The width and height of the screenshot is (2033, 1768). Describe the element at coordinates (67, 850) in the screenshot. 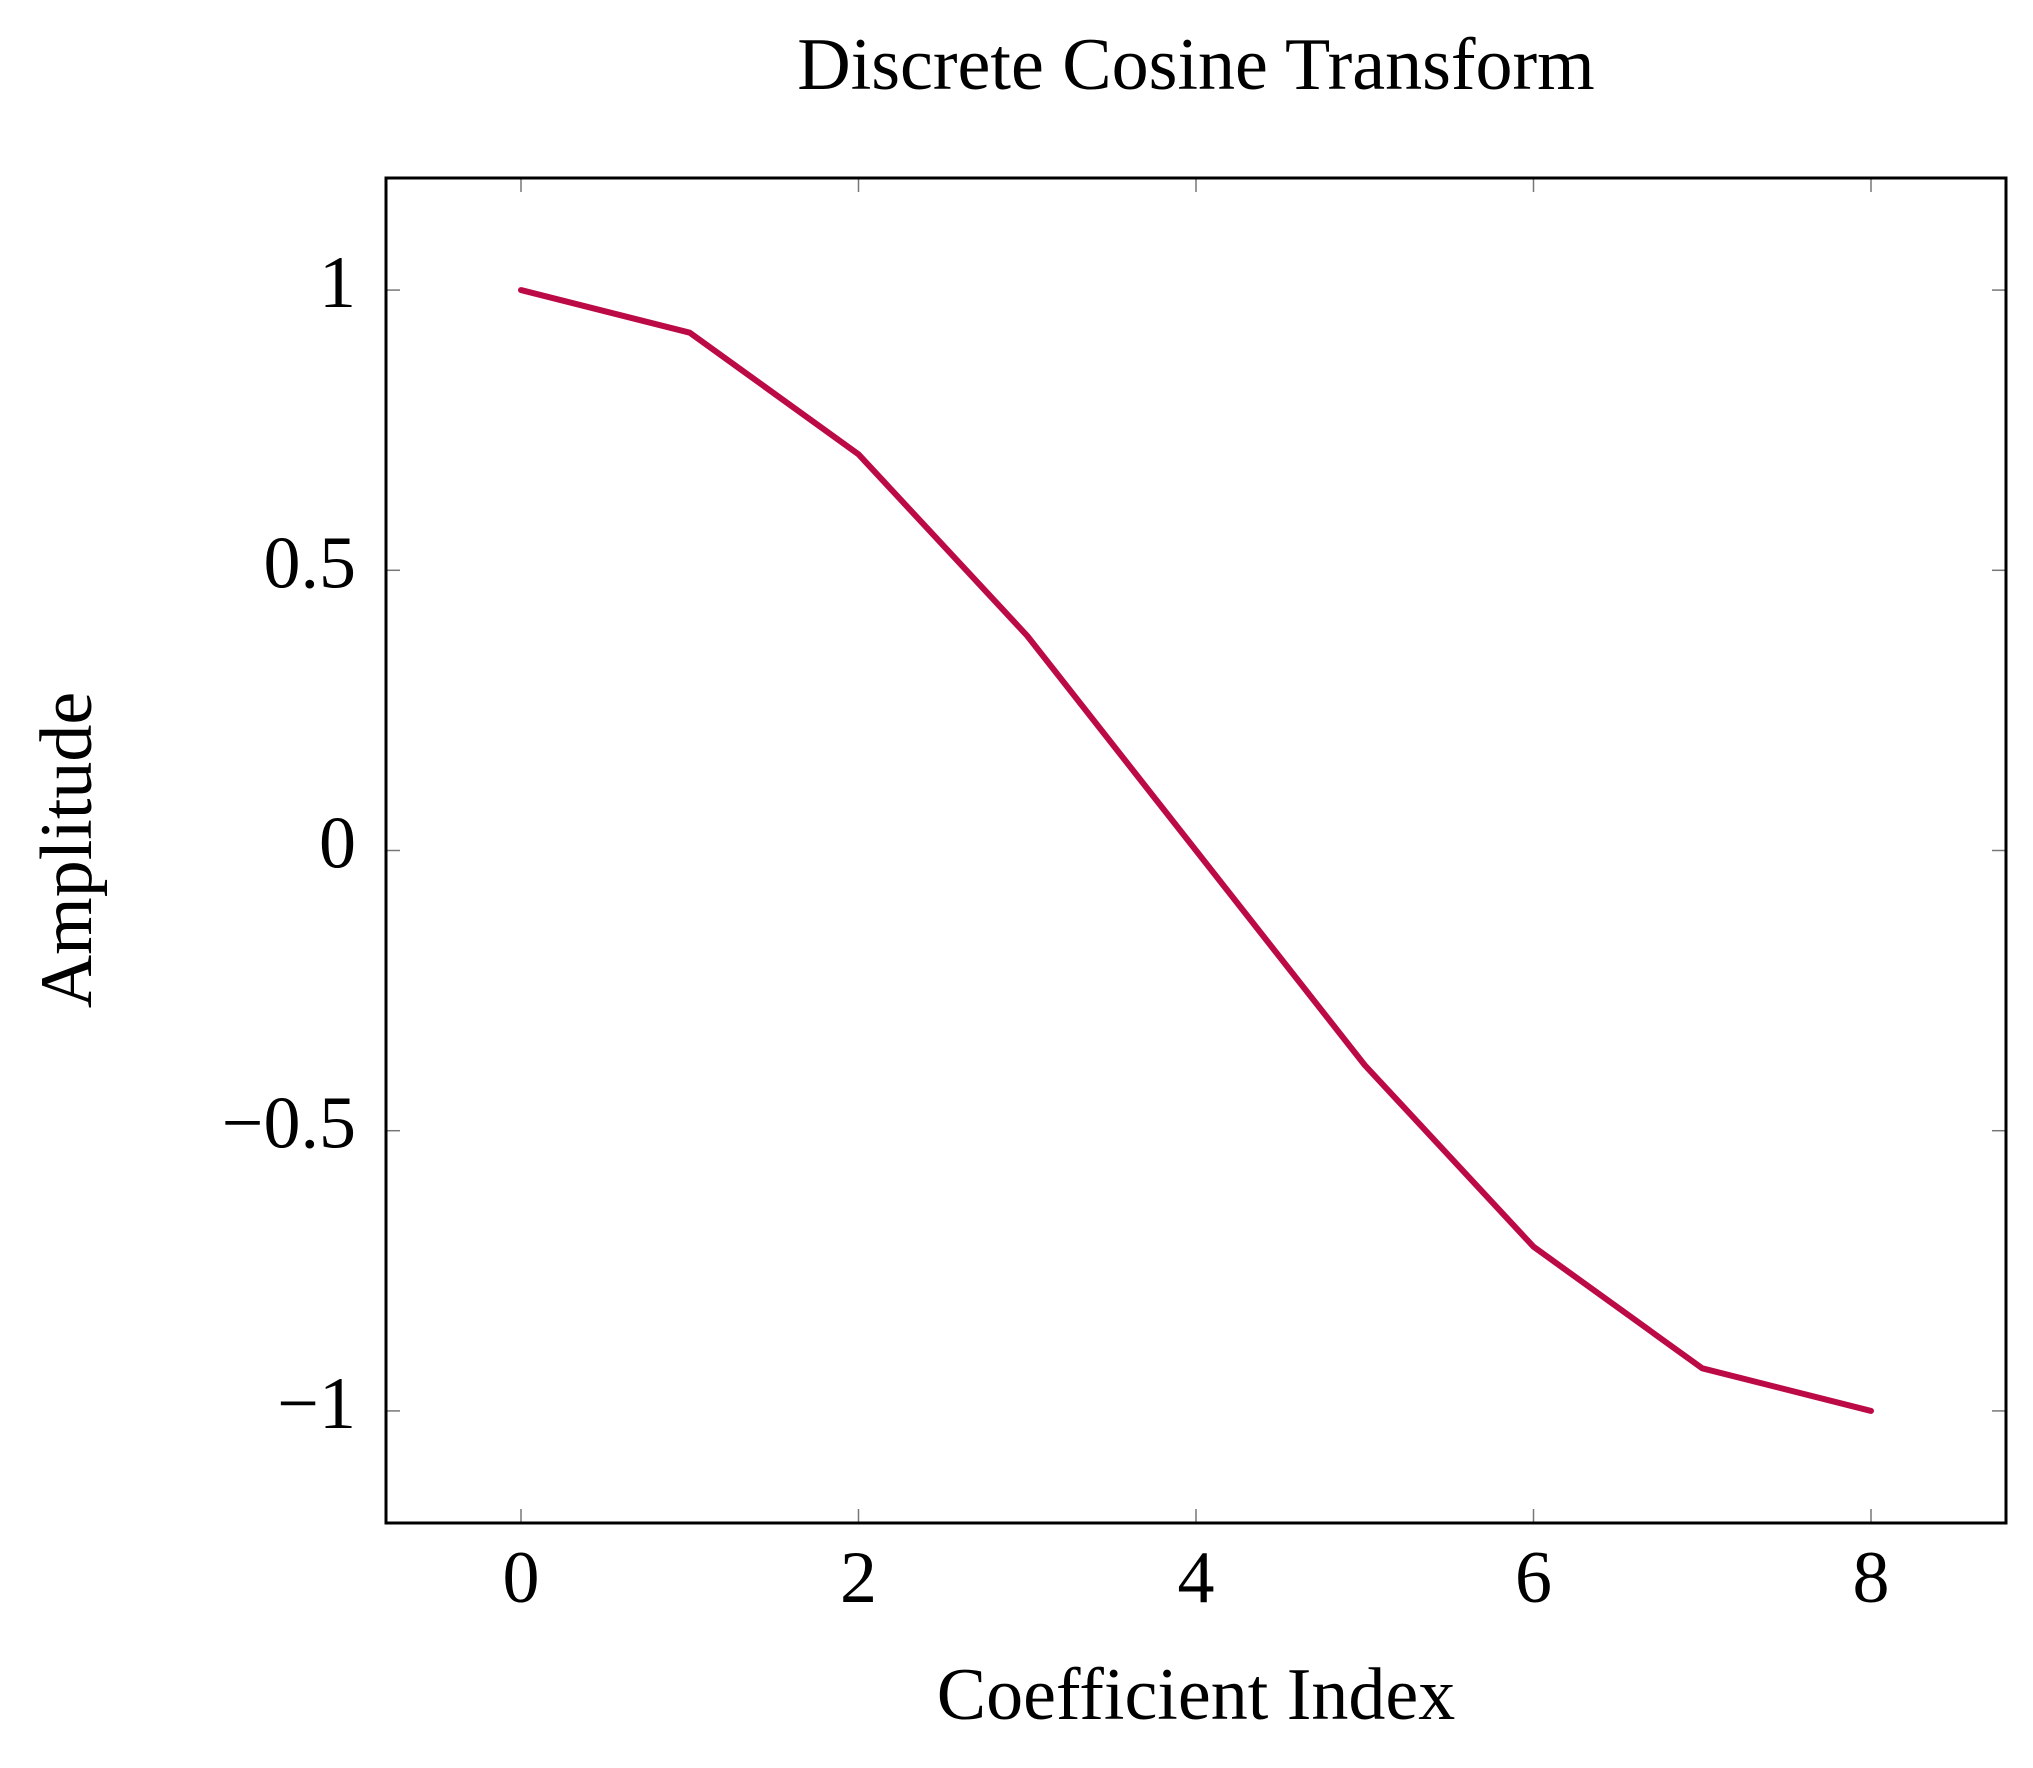

I see `y-axis-label: Amplitude` at that location.